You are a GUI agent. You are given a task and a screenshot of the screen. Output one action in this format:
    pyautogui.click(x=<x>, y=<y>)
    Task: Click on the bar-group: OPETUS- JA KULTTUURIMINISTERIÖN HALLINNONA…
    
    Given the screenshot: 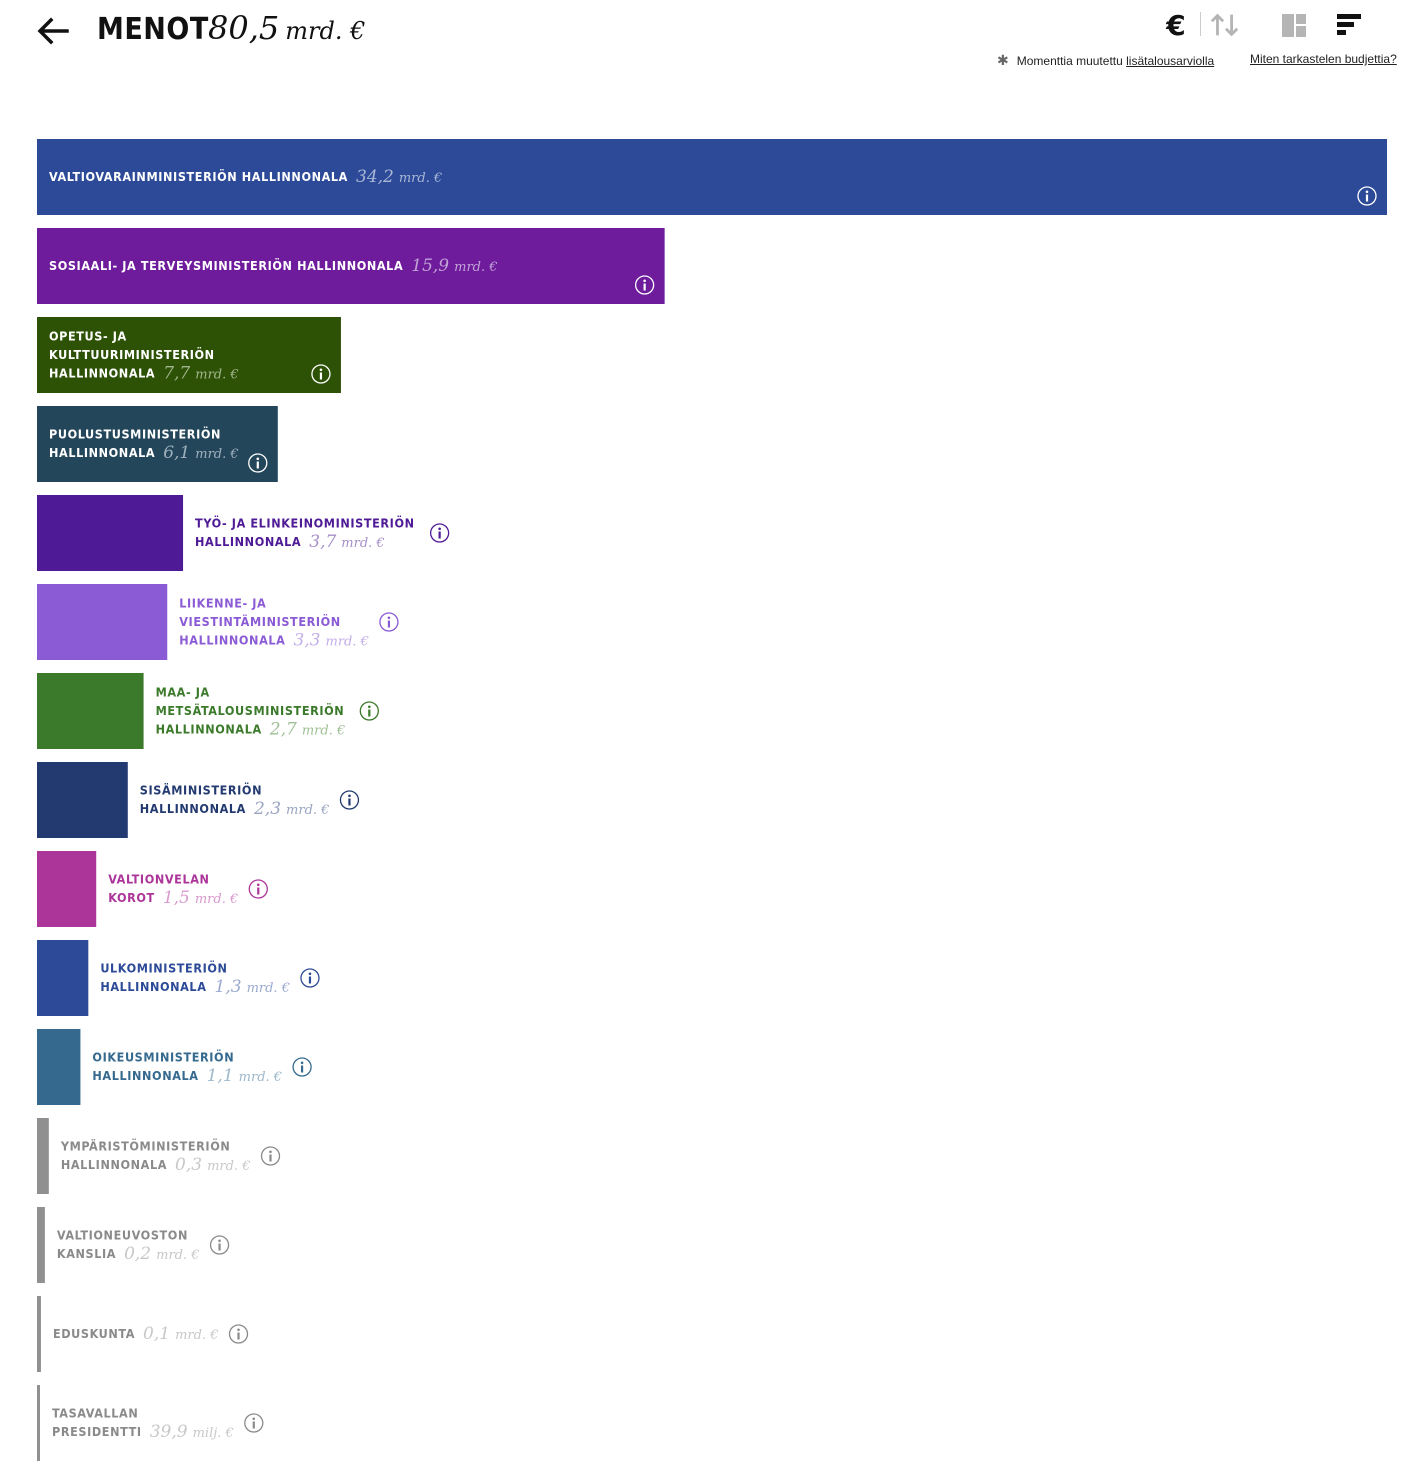 What is the action you would take?
    pyautogui.click(x=189, y=355)
    